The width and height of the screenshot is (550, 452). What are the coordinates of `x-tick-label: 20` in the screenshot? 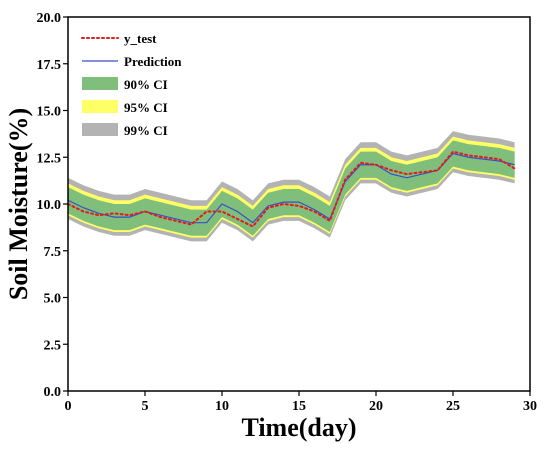 It's located at (376, 406).